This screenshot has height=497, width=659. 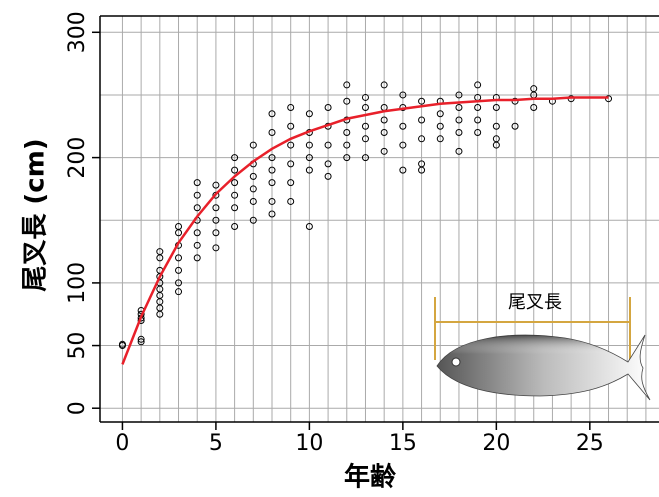 I want to click on y-tick-label: 300, so click(x=77, y=32).